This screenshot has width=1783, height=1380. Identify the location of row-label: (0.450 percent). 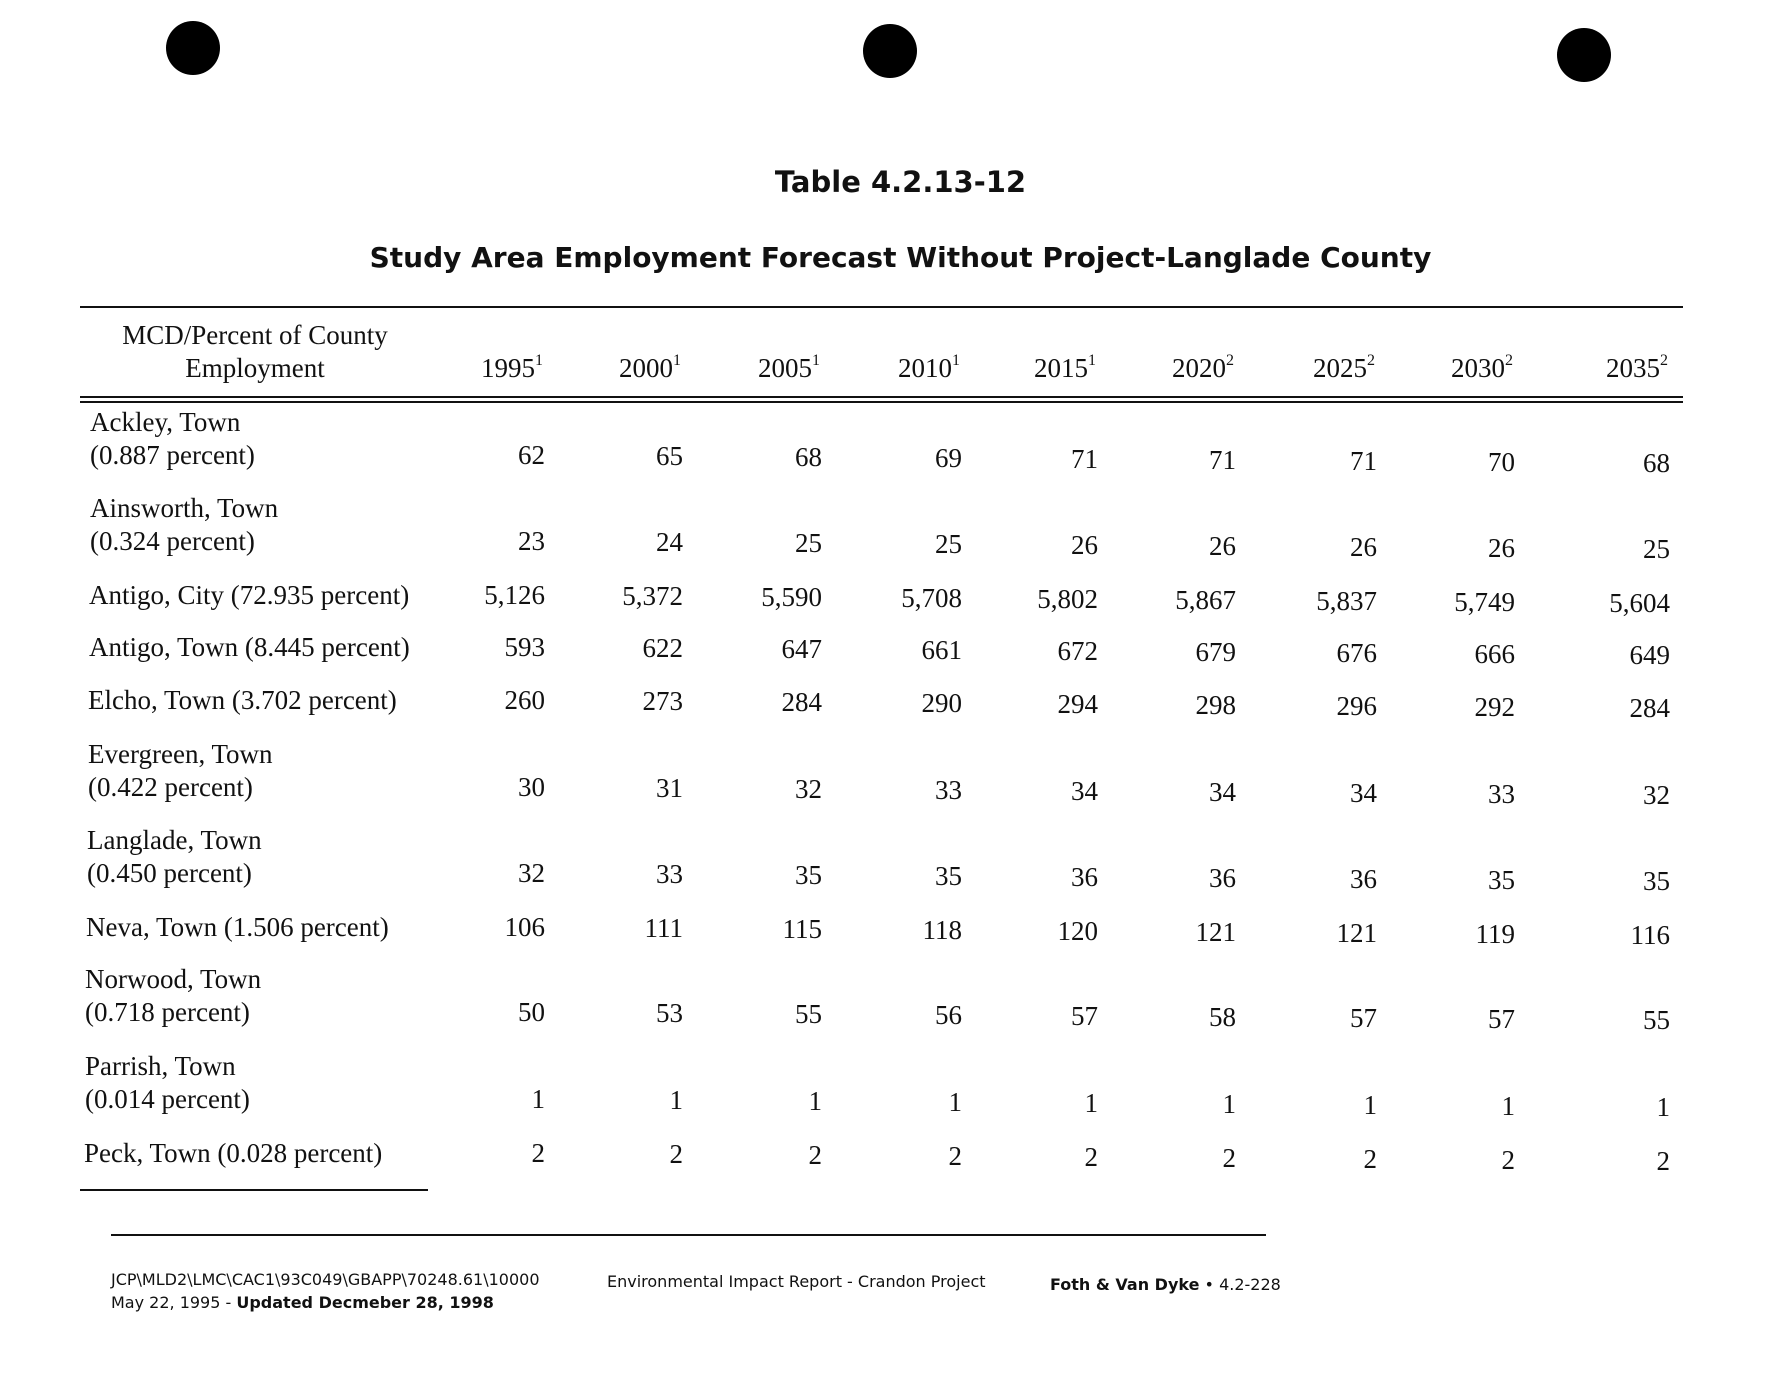
(169, 873).